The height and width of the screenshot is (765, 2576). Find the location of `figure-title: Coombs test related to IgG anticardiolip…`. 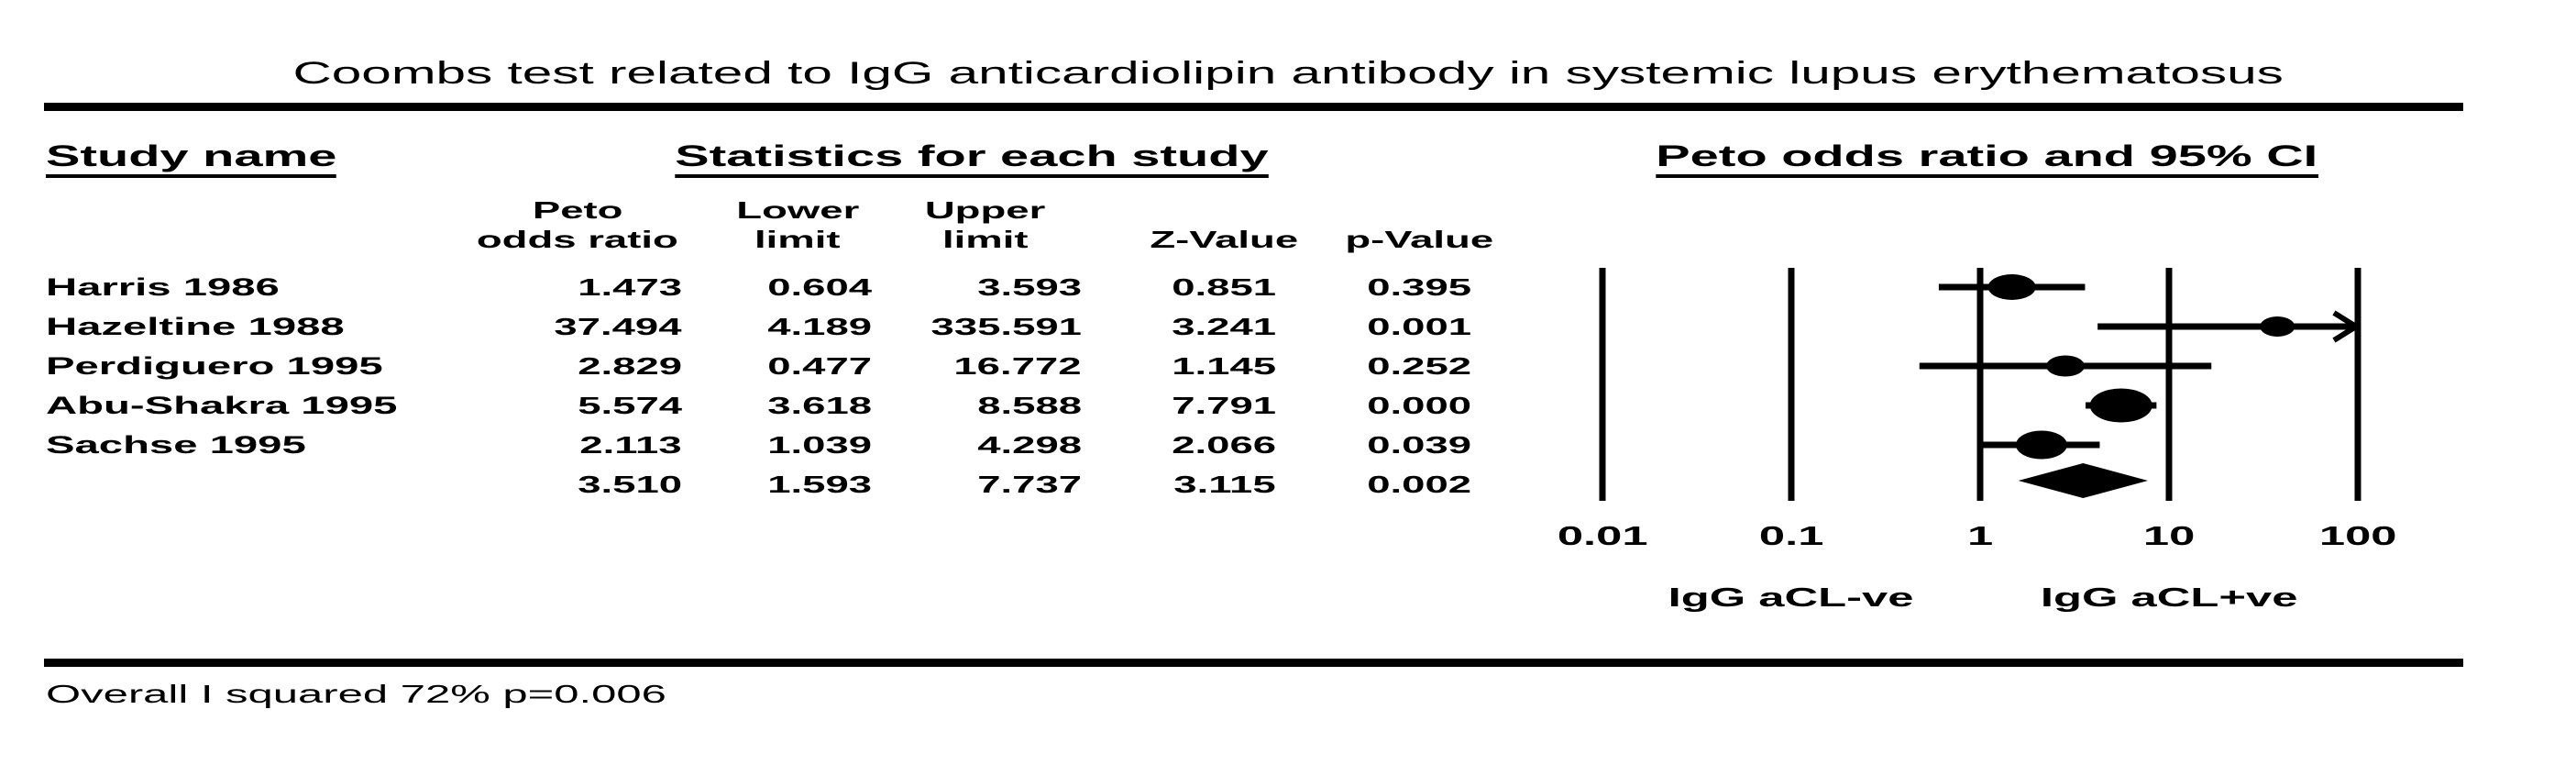

figure-title: Coombs test related to IgG anticardiolip… is located at coordinates (1288, 73).